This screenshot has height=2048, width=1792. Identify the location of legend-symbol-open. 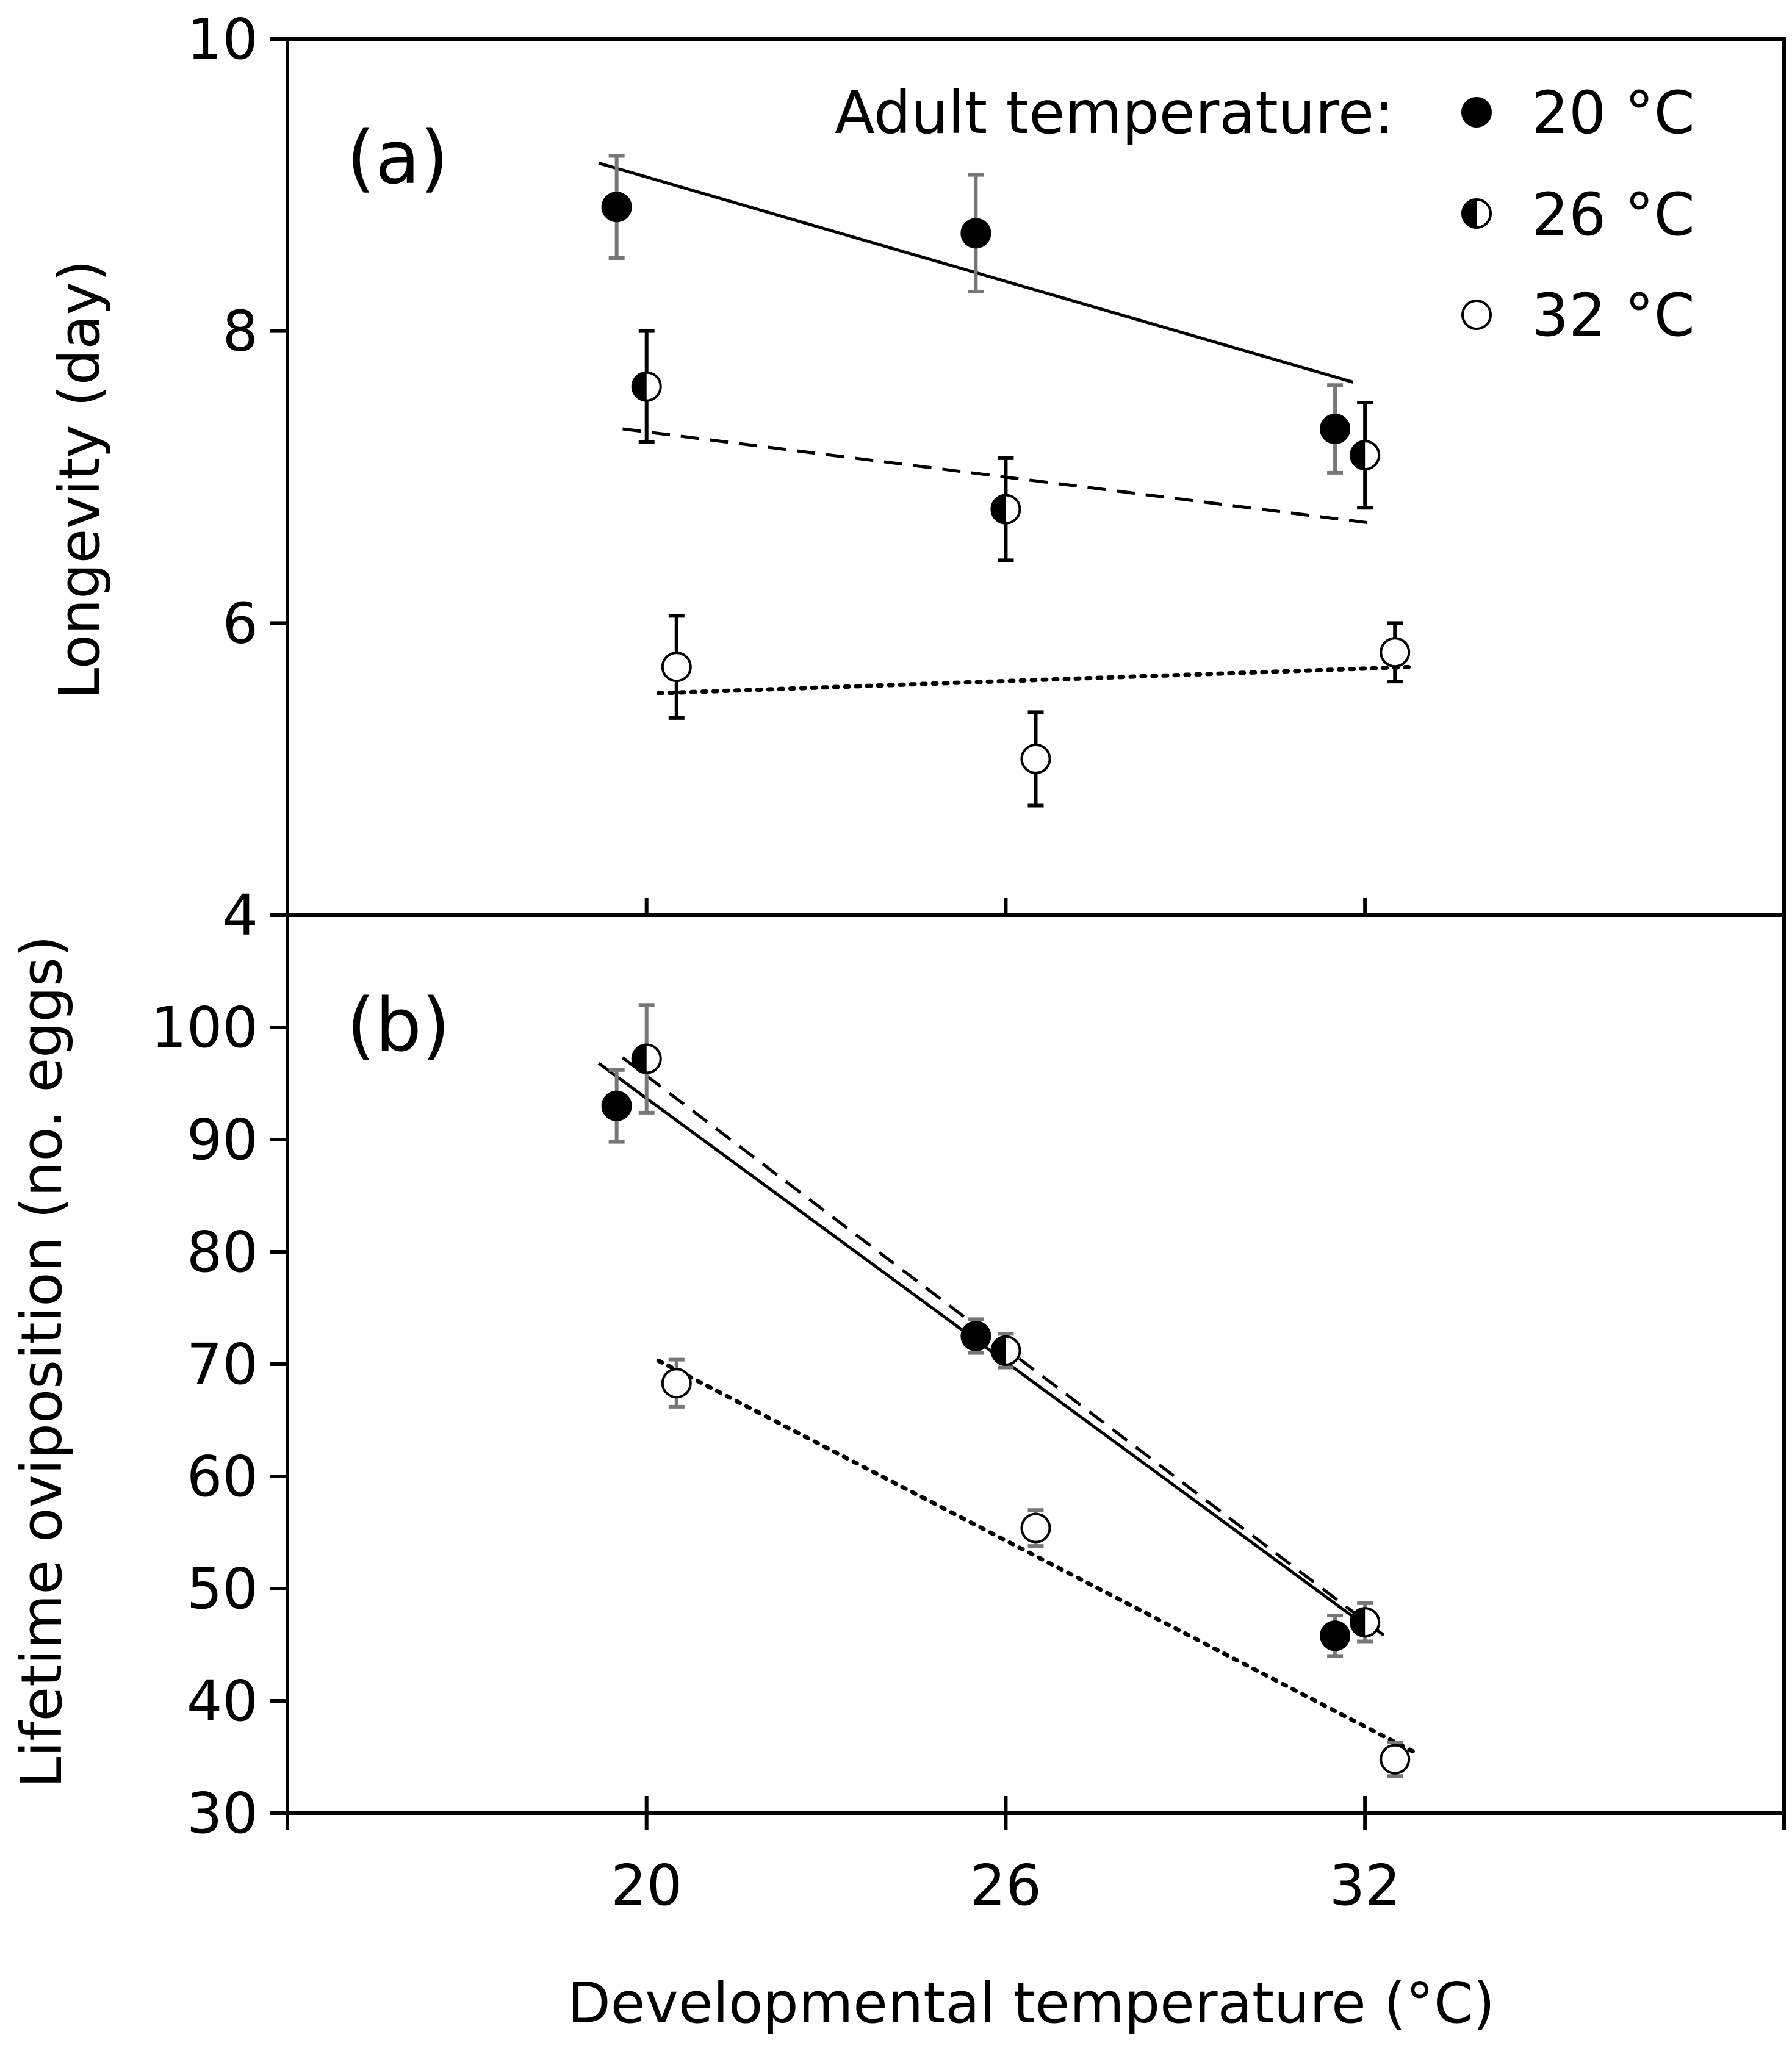
(1477, 315).